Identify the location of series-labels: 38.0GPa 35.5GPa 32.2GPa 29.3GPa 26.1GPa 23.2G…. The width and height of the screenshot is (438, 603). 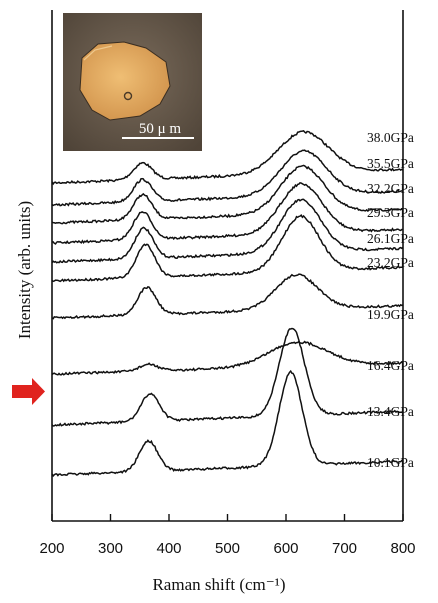
(390, 300).